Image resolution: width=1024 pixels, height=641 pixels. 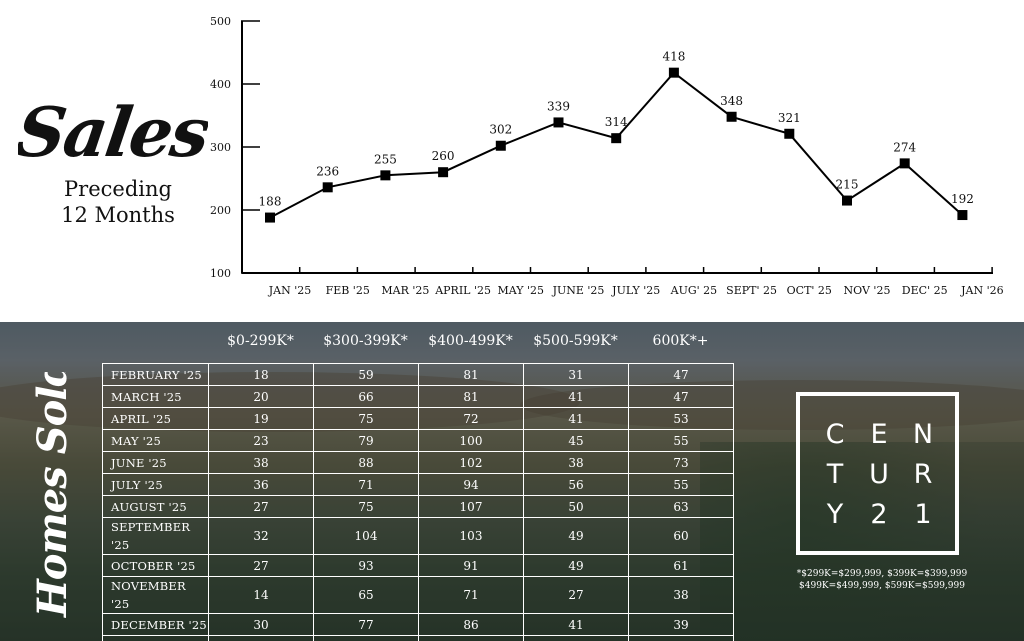 I want to click on footnote-line2: $499K=$499,999, $599K=$599,999, so click(x=882, y=586).